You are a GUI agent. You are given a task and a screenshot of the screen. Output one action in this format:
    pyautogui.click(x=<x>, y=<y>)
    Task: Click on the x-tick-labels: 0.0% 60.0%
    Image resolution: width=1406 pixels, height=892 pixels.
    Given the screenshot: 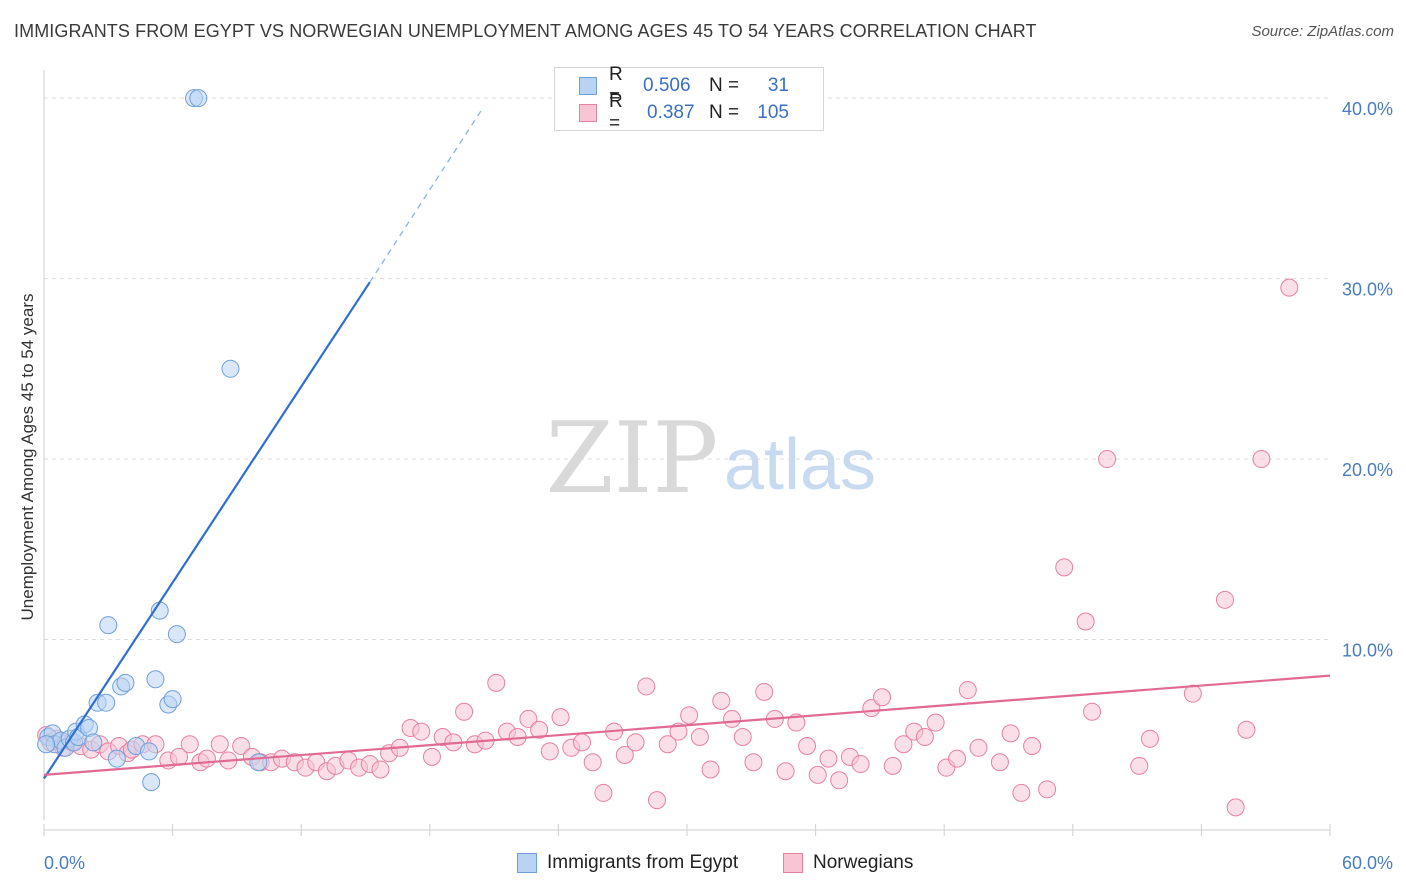 What is the action you would take?
    pyautogui.click(x=718, y=863)
    